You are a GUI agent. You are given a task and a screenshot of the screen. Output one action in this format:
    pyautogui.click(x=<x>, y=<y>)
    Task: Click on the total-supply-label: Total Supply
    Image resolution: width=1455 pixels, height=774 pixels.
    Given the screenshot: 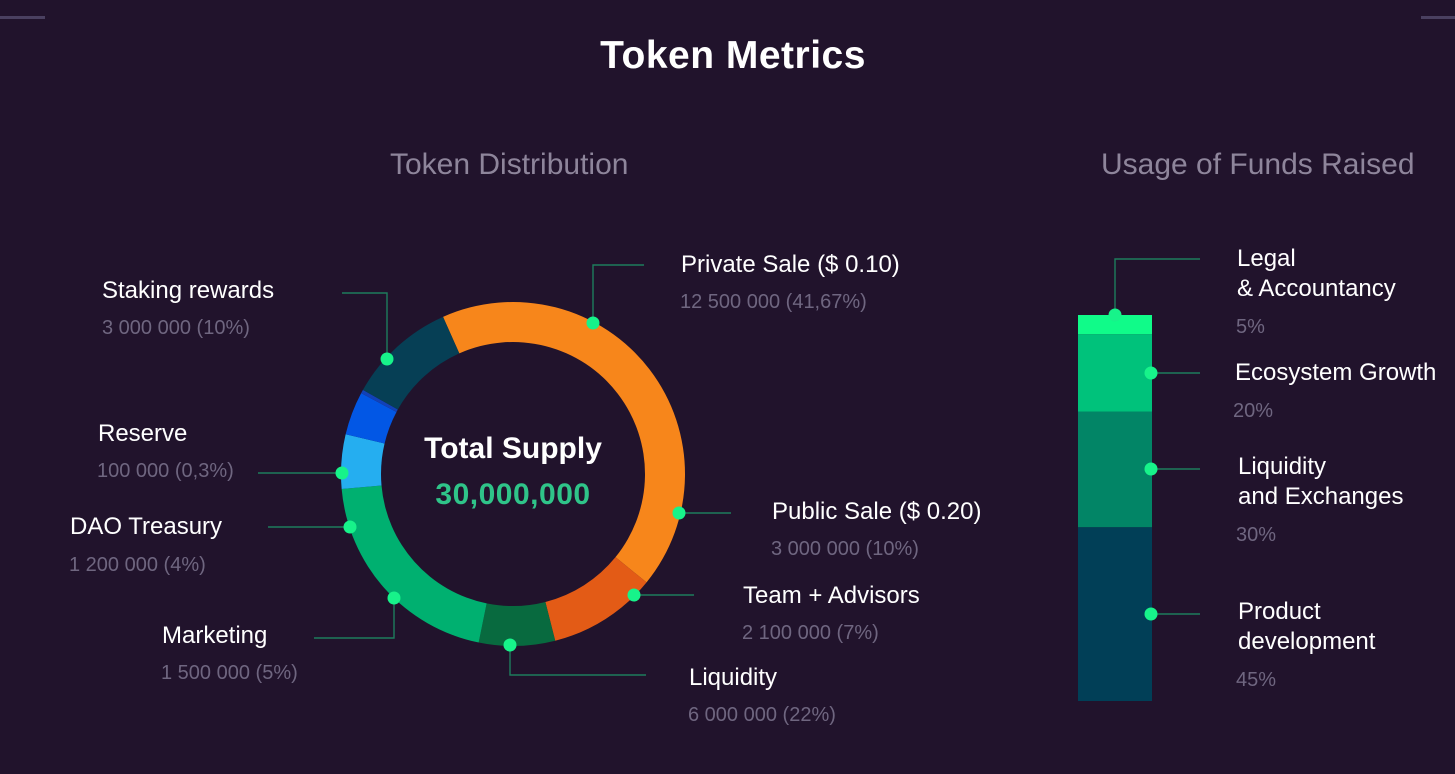 What is the action you would take?
    pyautogui.click(x=513, y=448)
    